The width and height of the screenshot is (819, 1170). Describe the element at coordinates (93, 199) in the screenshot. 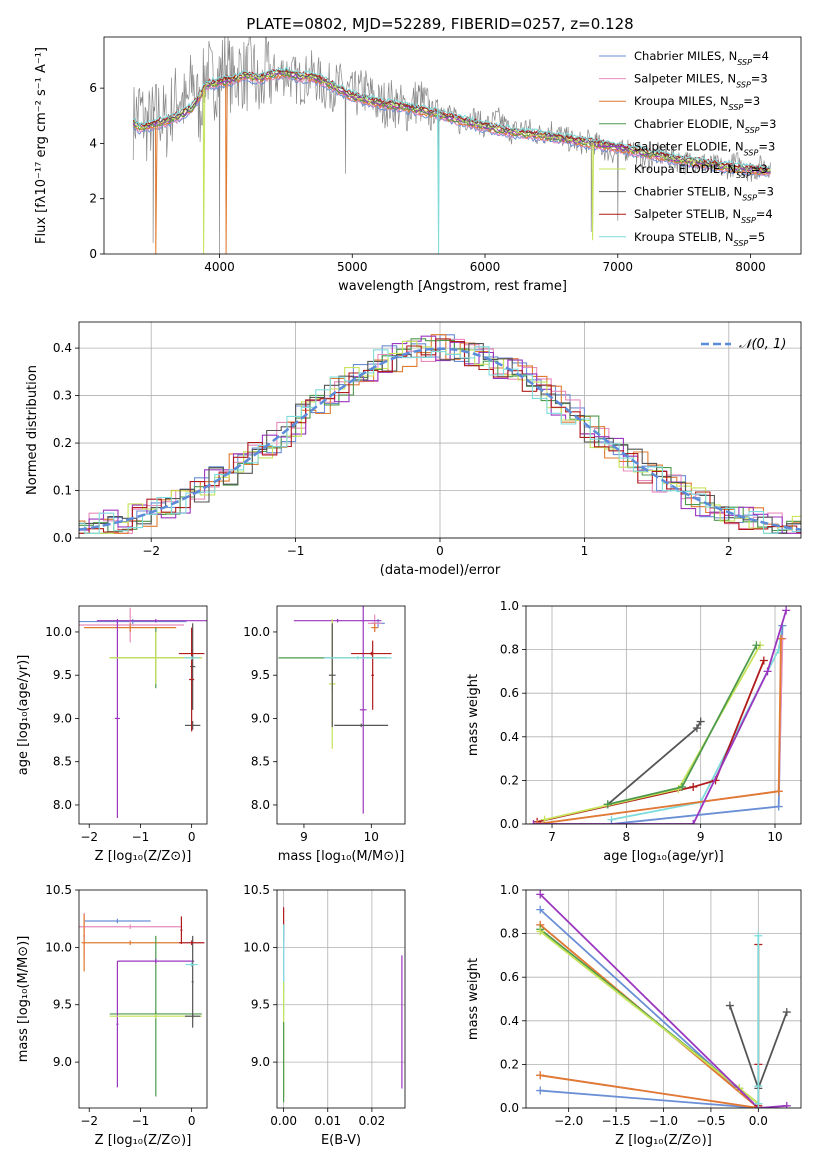

I see `y-tick-label: 2` at that location.